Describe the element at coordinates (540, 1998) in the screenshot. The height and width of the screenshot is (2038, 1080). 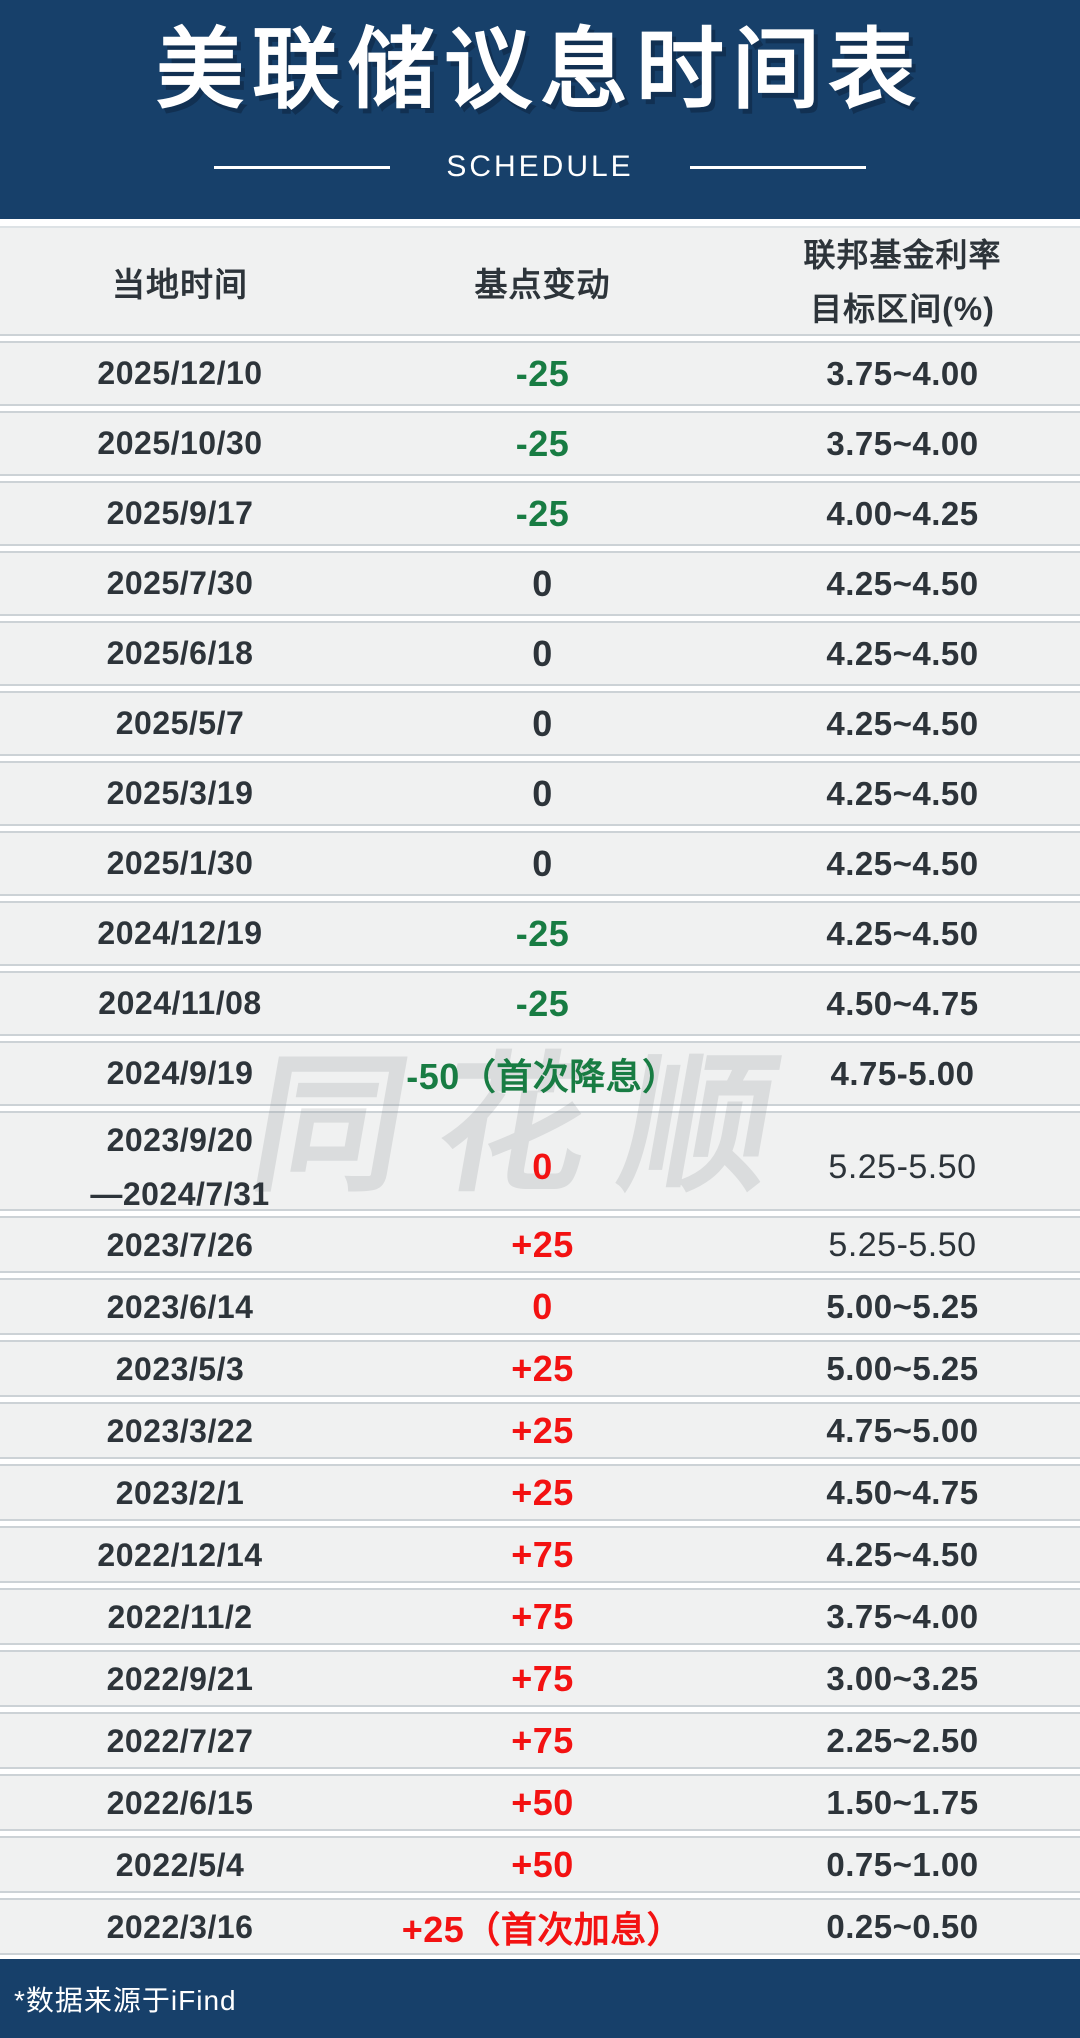
I see `footer-bar: *数据来源于iFind` at that location.